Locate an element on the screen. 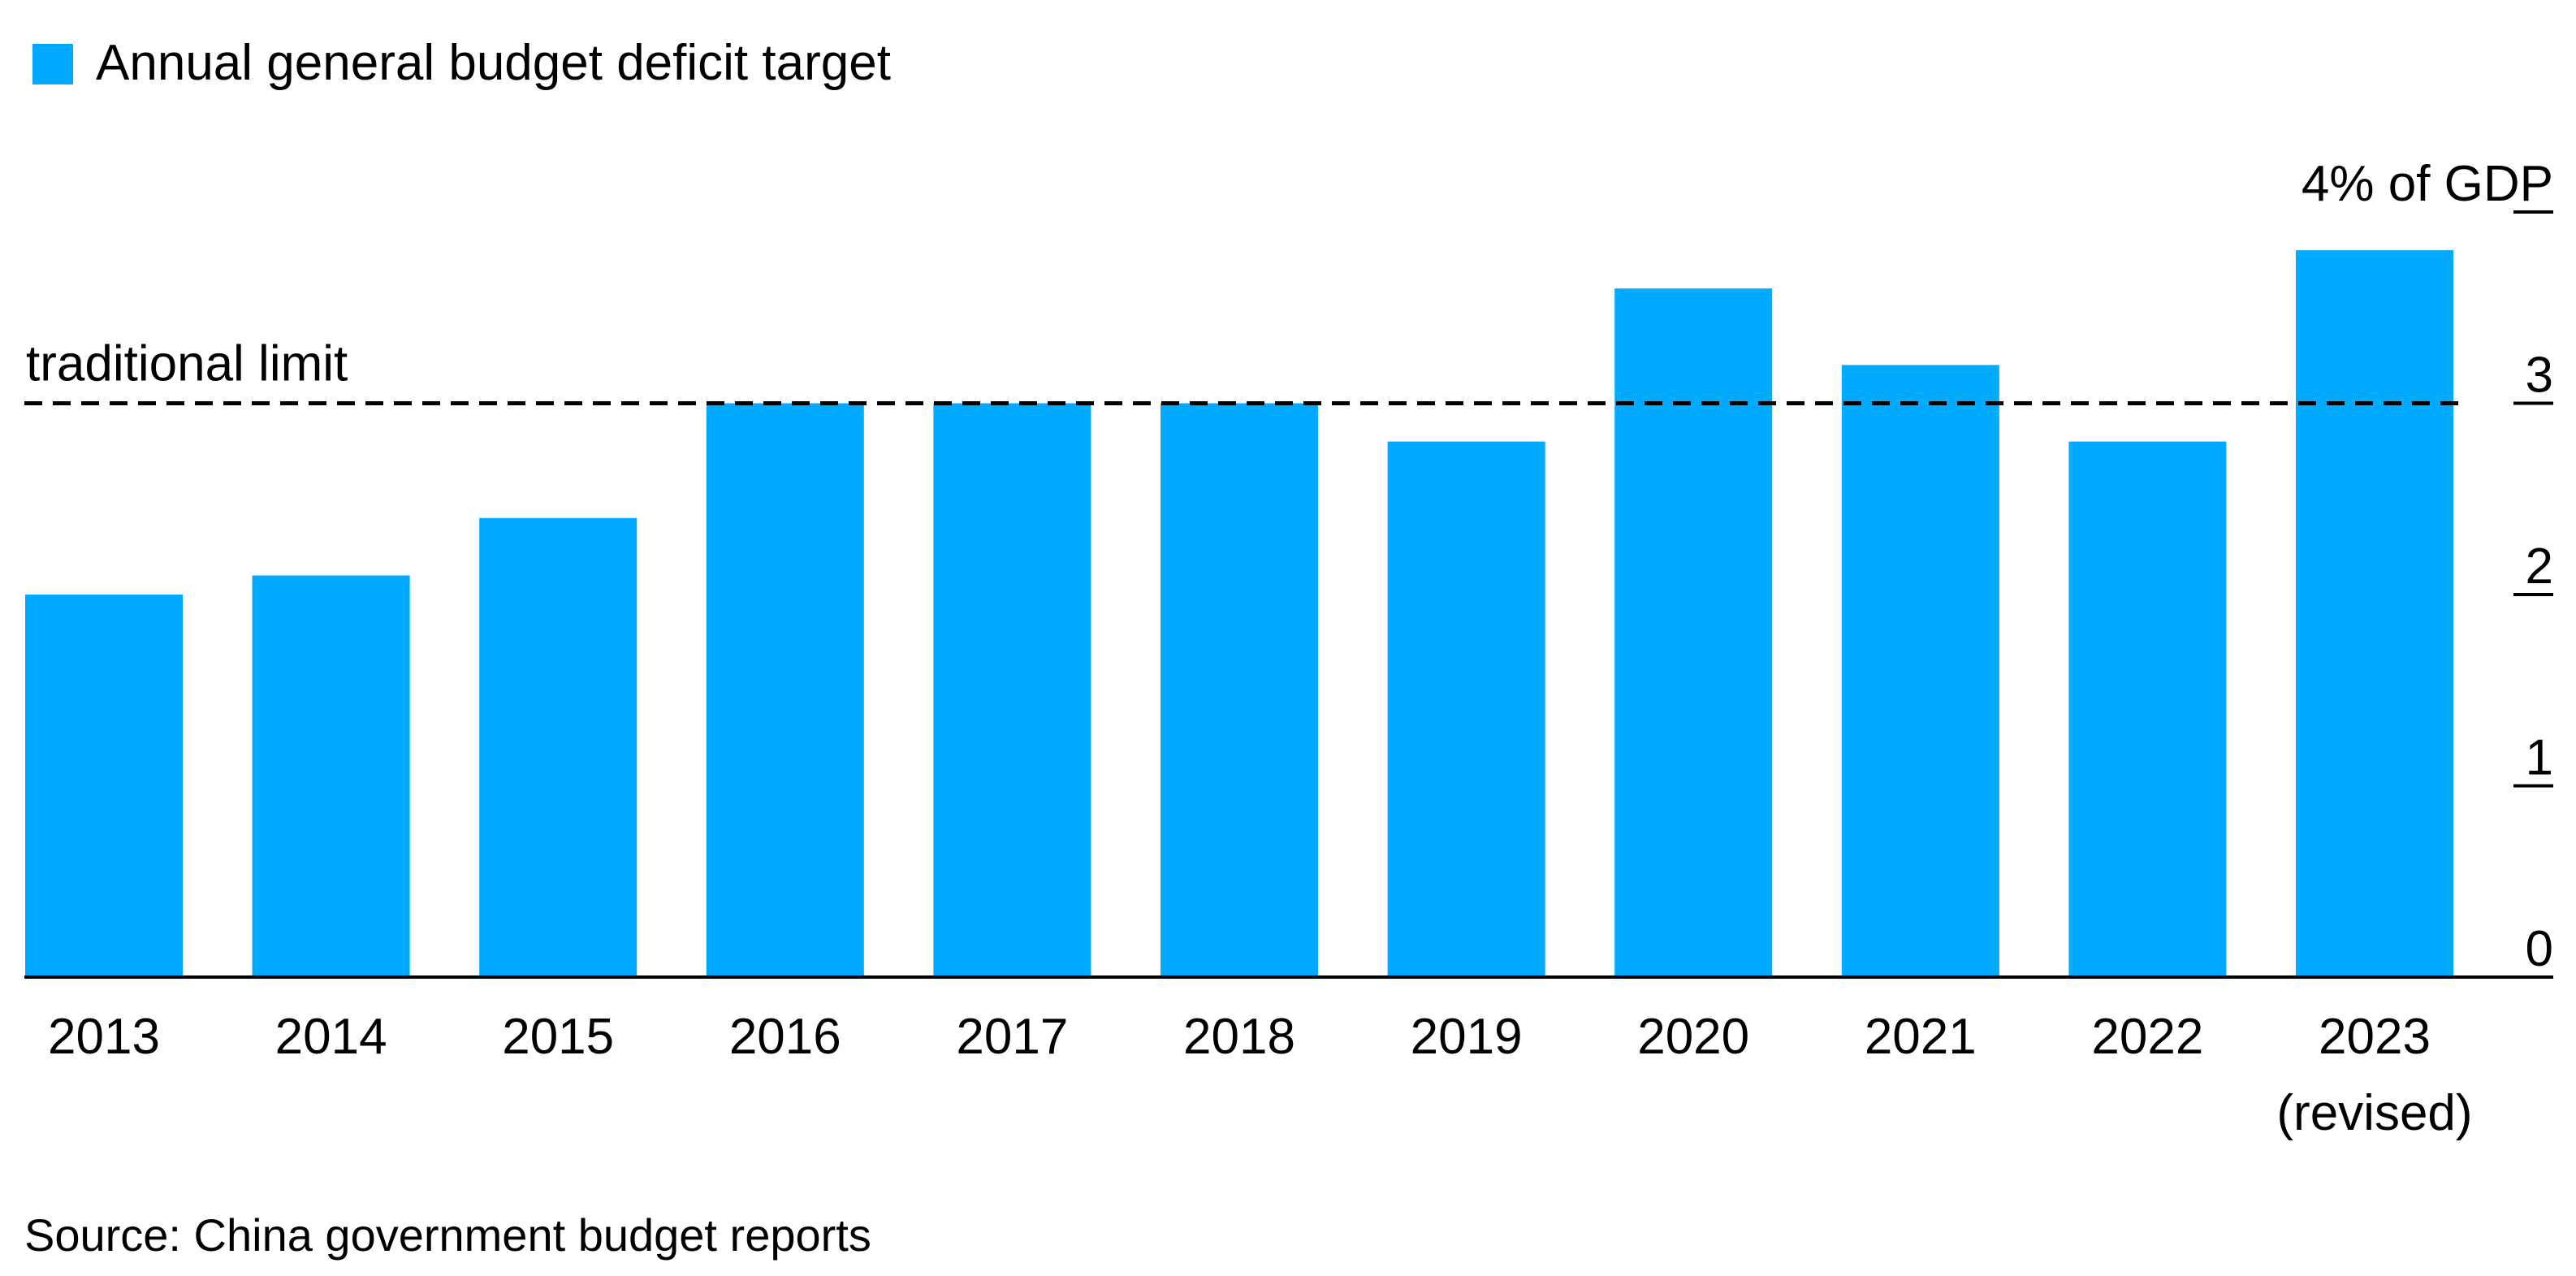 The height and width of the screenshot is (1276, 2576). bar-2020 is located at coordinates (1694, 632).